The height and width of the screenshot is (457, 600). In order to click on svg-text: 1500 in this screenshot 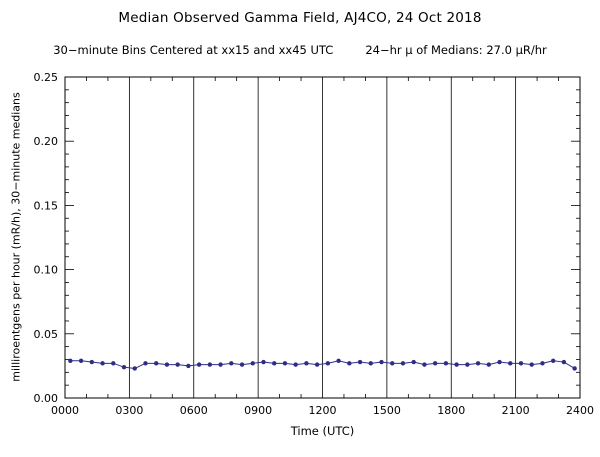, I will do `click(387, 410)`.